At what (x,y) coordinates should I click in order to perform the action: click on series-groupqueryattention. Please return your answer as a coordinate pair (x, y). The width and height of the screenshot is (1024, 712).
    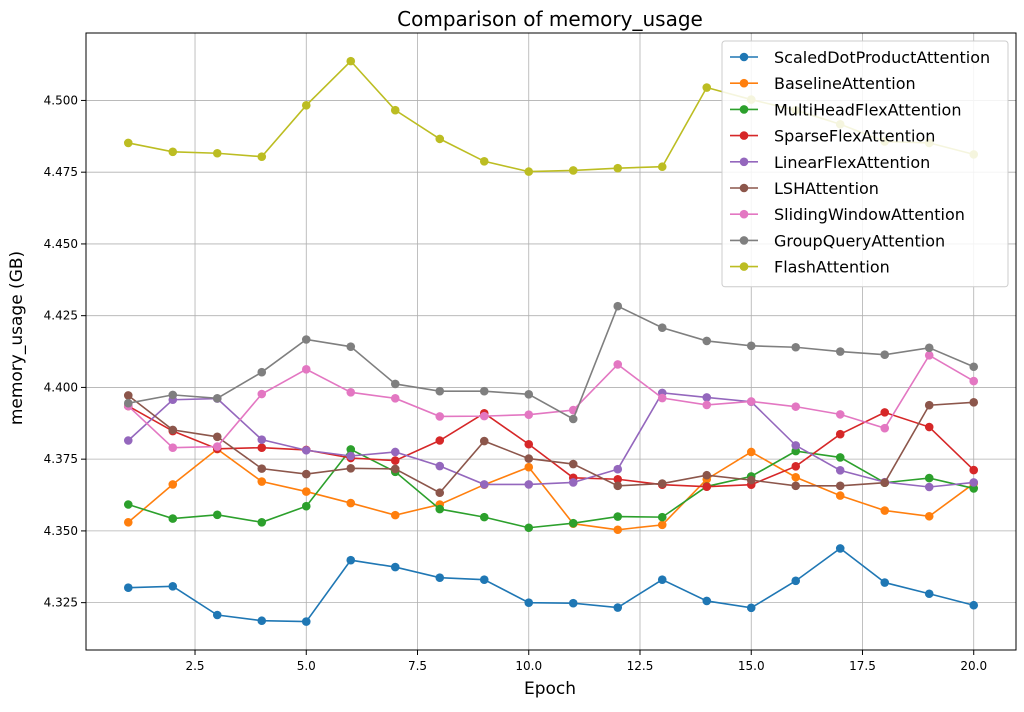
    Looking at the image, I should click on (551, 362).